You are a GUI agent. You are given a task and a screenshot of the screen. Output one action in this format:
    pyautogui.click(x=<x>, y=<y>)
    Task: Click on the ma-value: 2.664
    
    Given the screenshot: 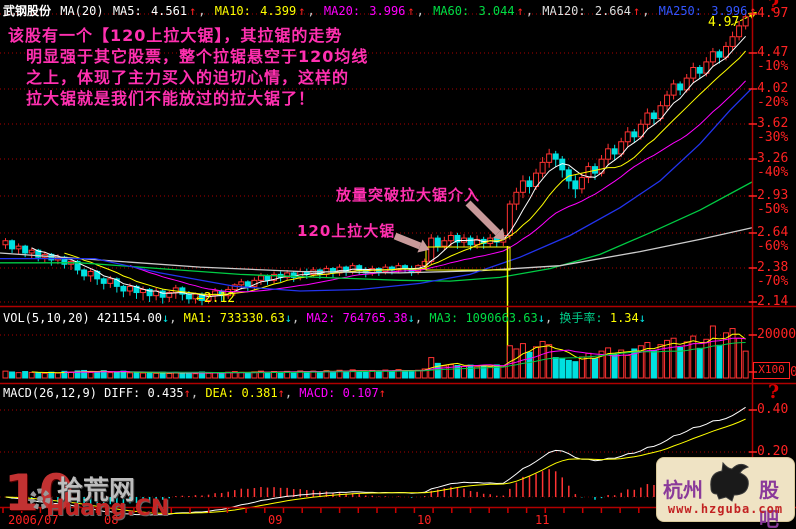 What is the action you would take?
    pyautogui.click(x=612, y=11)
    